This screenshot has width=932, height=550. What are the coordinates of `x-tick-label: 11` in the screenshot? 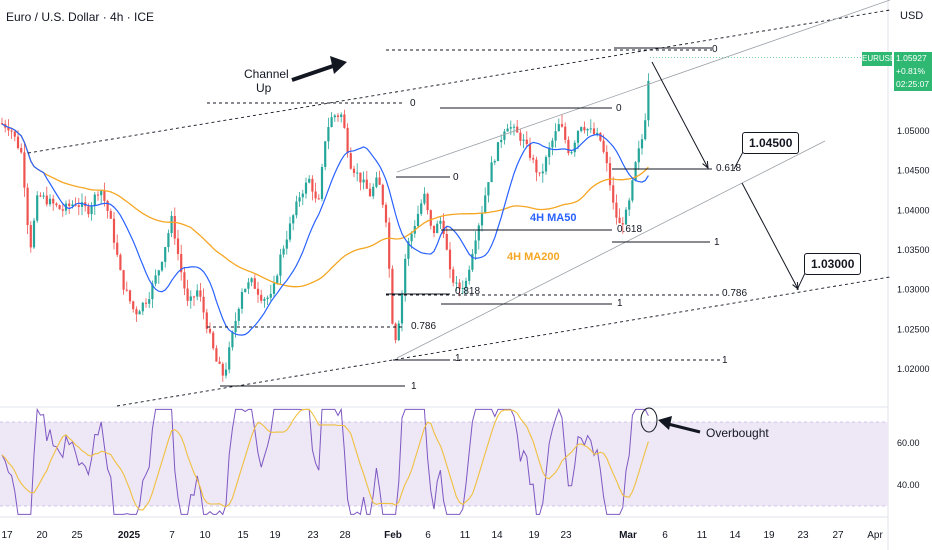 It's located at (702, 535).